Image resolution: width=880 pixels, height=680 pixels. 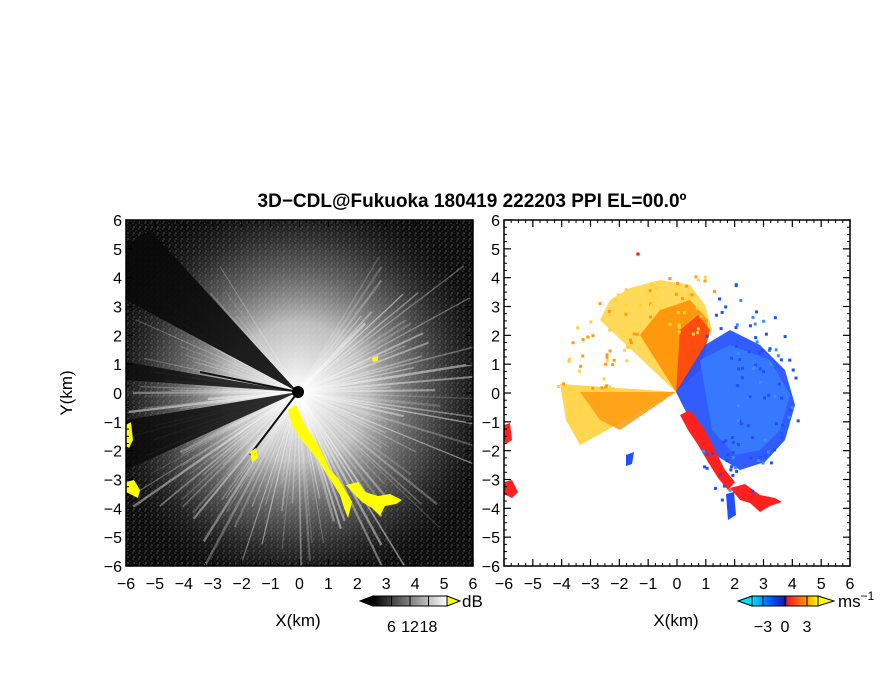 What do you see at coordinates (444, 584) in the screenshot?
I see `x-tick-label: 5` at bounding box center [444, 584].